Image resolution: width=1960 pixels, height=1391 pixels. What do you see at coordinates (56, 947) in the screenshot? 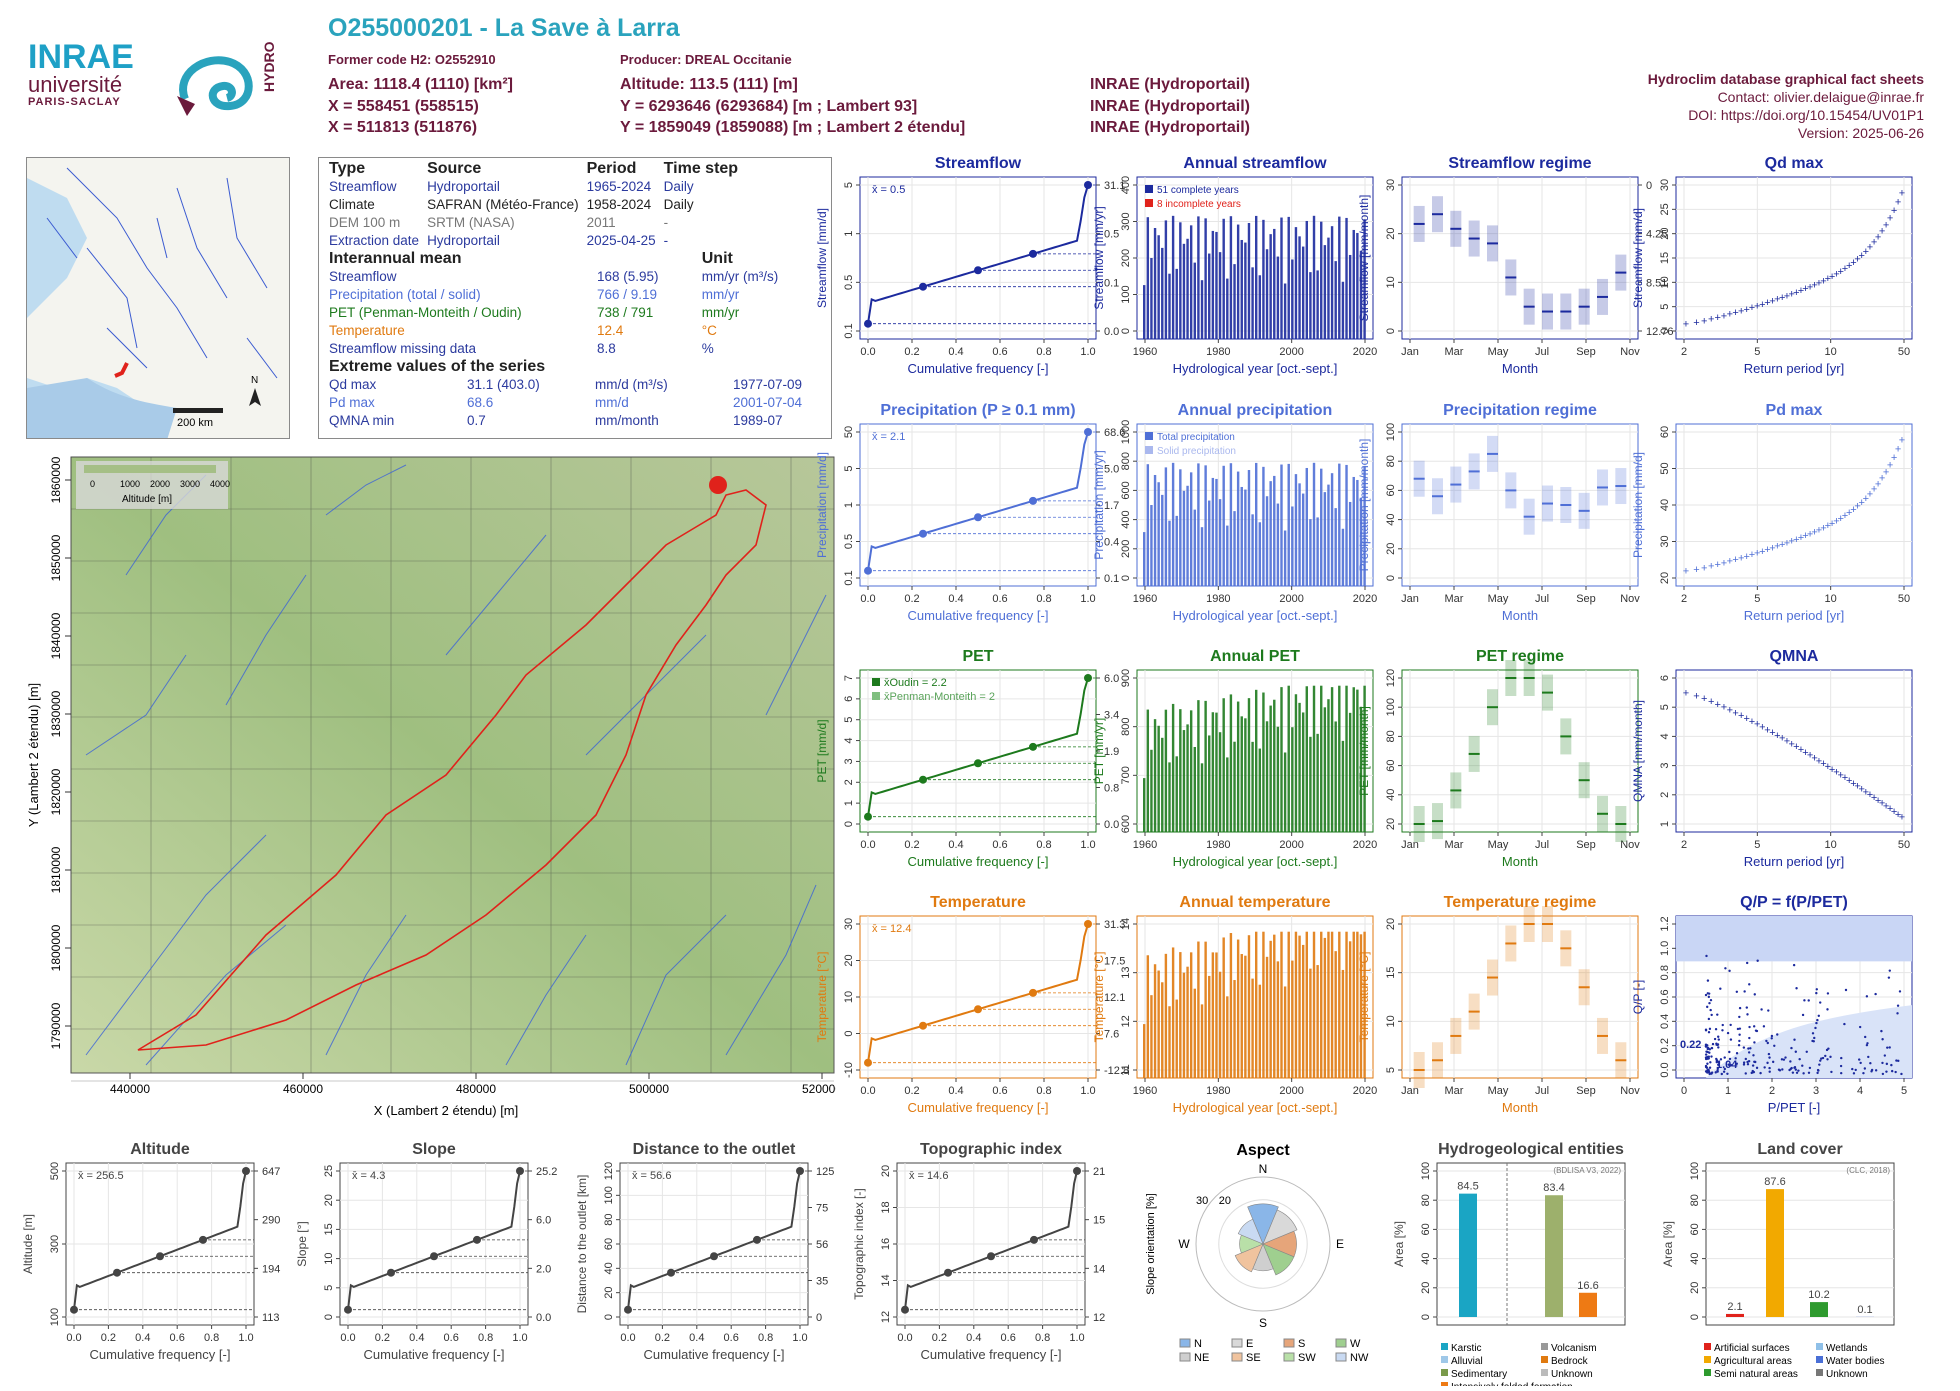
I see `map-ytick-label: 1800000` at bounding box center [56, 947].